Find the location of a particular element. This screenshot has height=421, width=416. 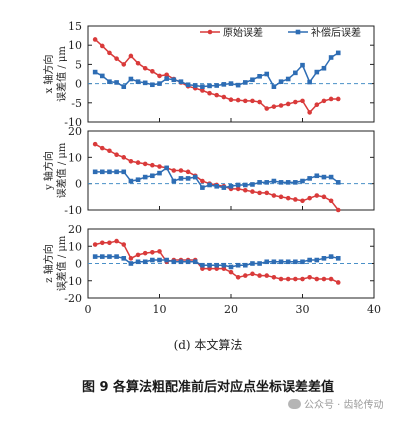

legend-label: 补偿后误差 is located at coordinates (336, 32).